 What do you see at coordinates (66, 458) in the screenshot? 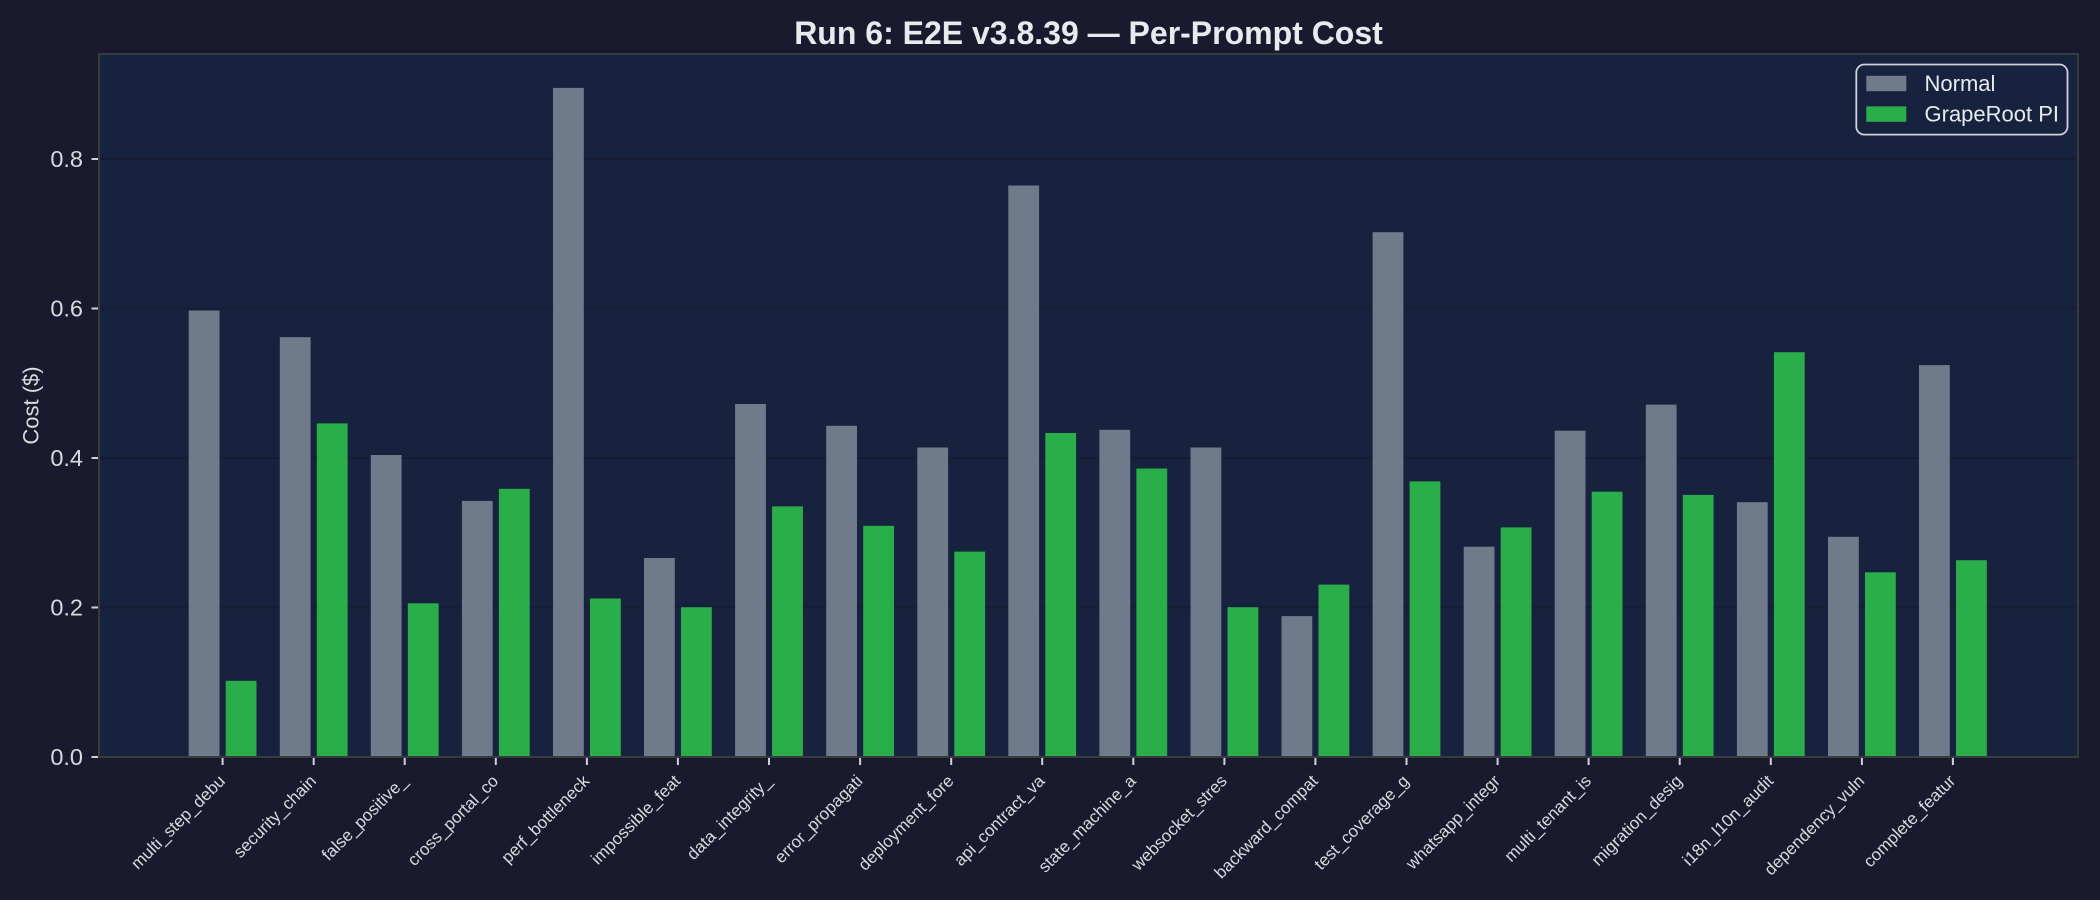
I see `svg-text: 0.4` at bounding box center [66, 458].